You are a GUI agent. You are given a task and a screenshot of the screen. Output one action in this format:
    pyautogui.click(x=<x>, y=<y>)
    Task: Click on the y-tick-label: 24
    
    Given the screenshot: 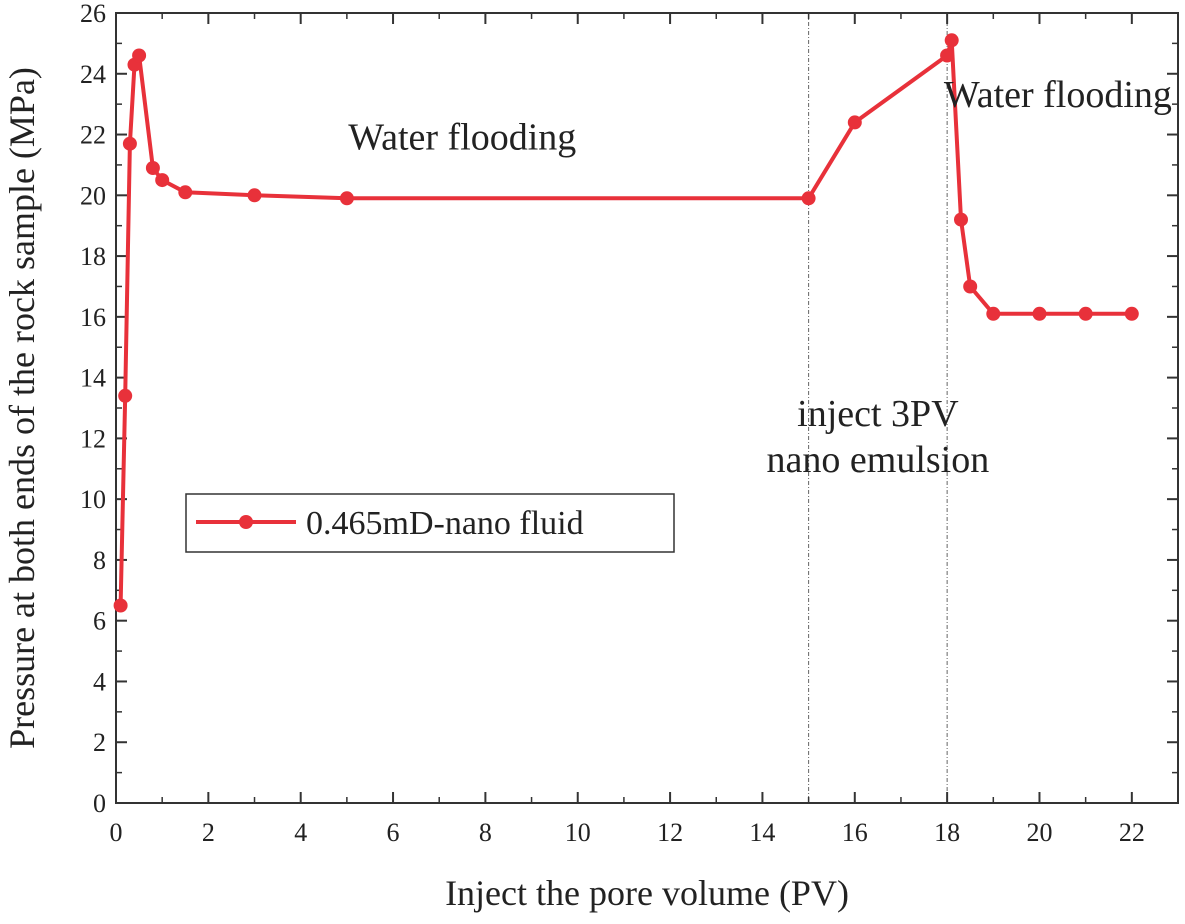 What is the action you would take?
    pyautogui.click(x=93, y=74)
    